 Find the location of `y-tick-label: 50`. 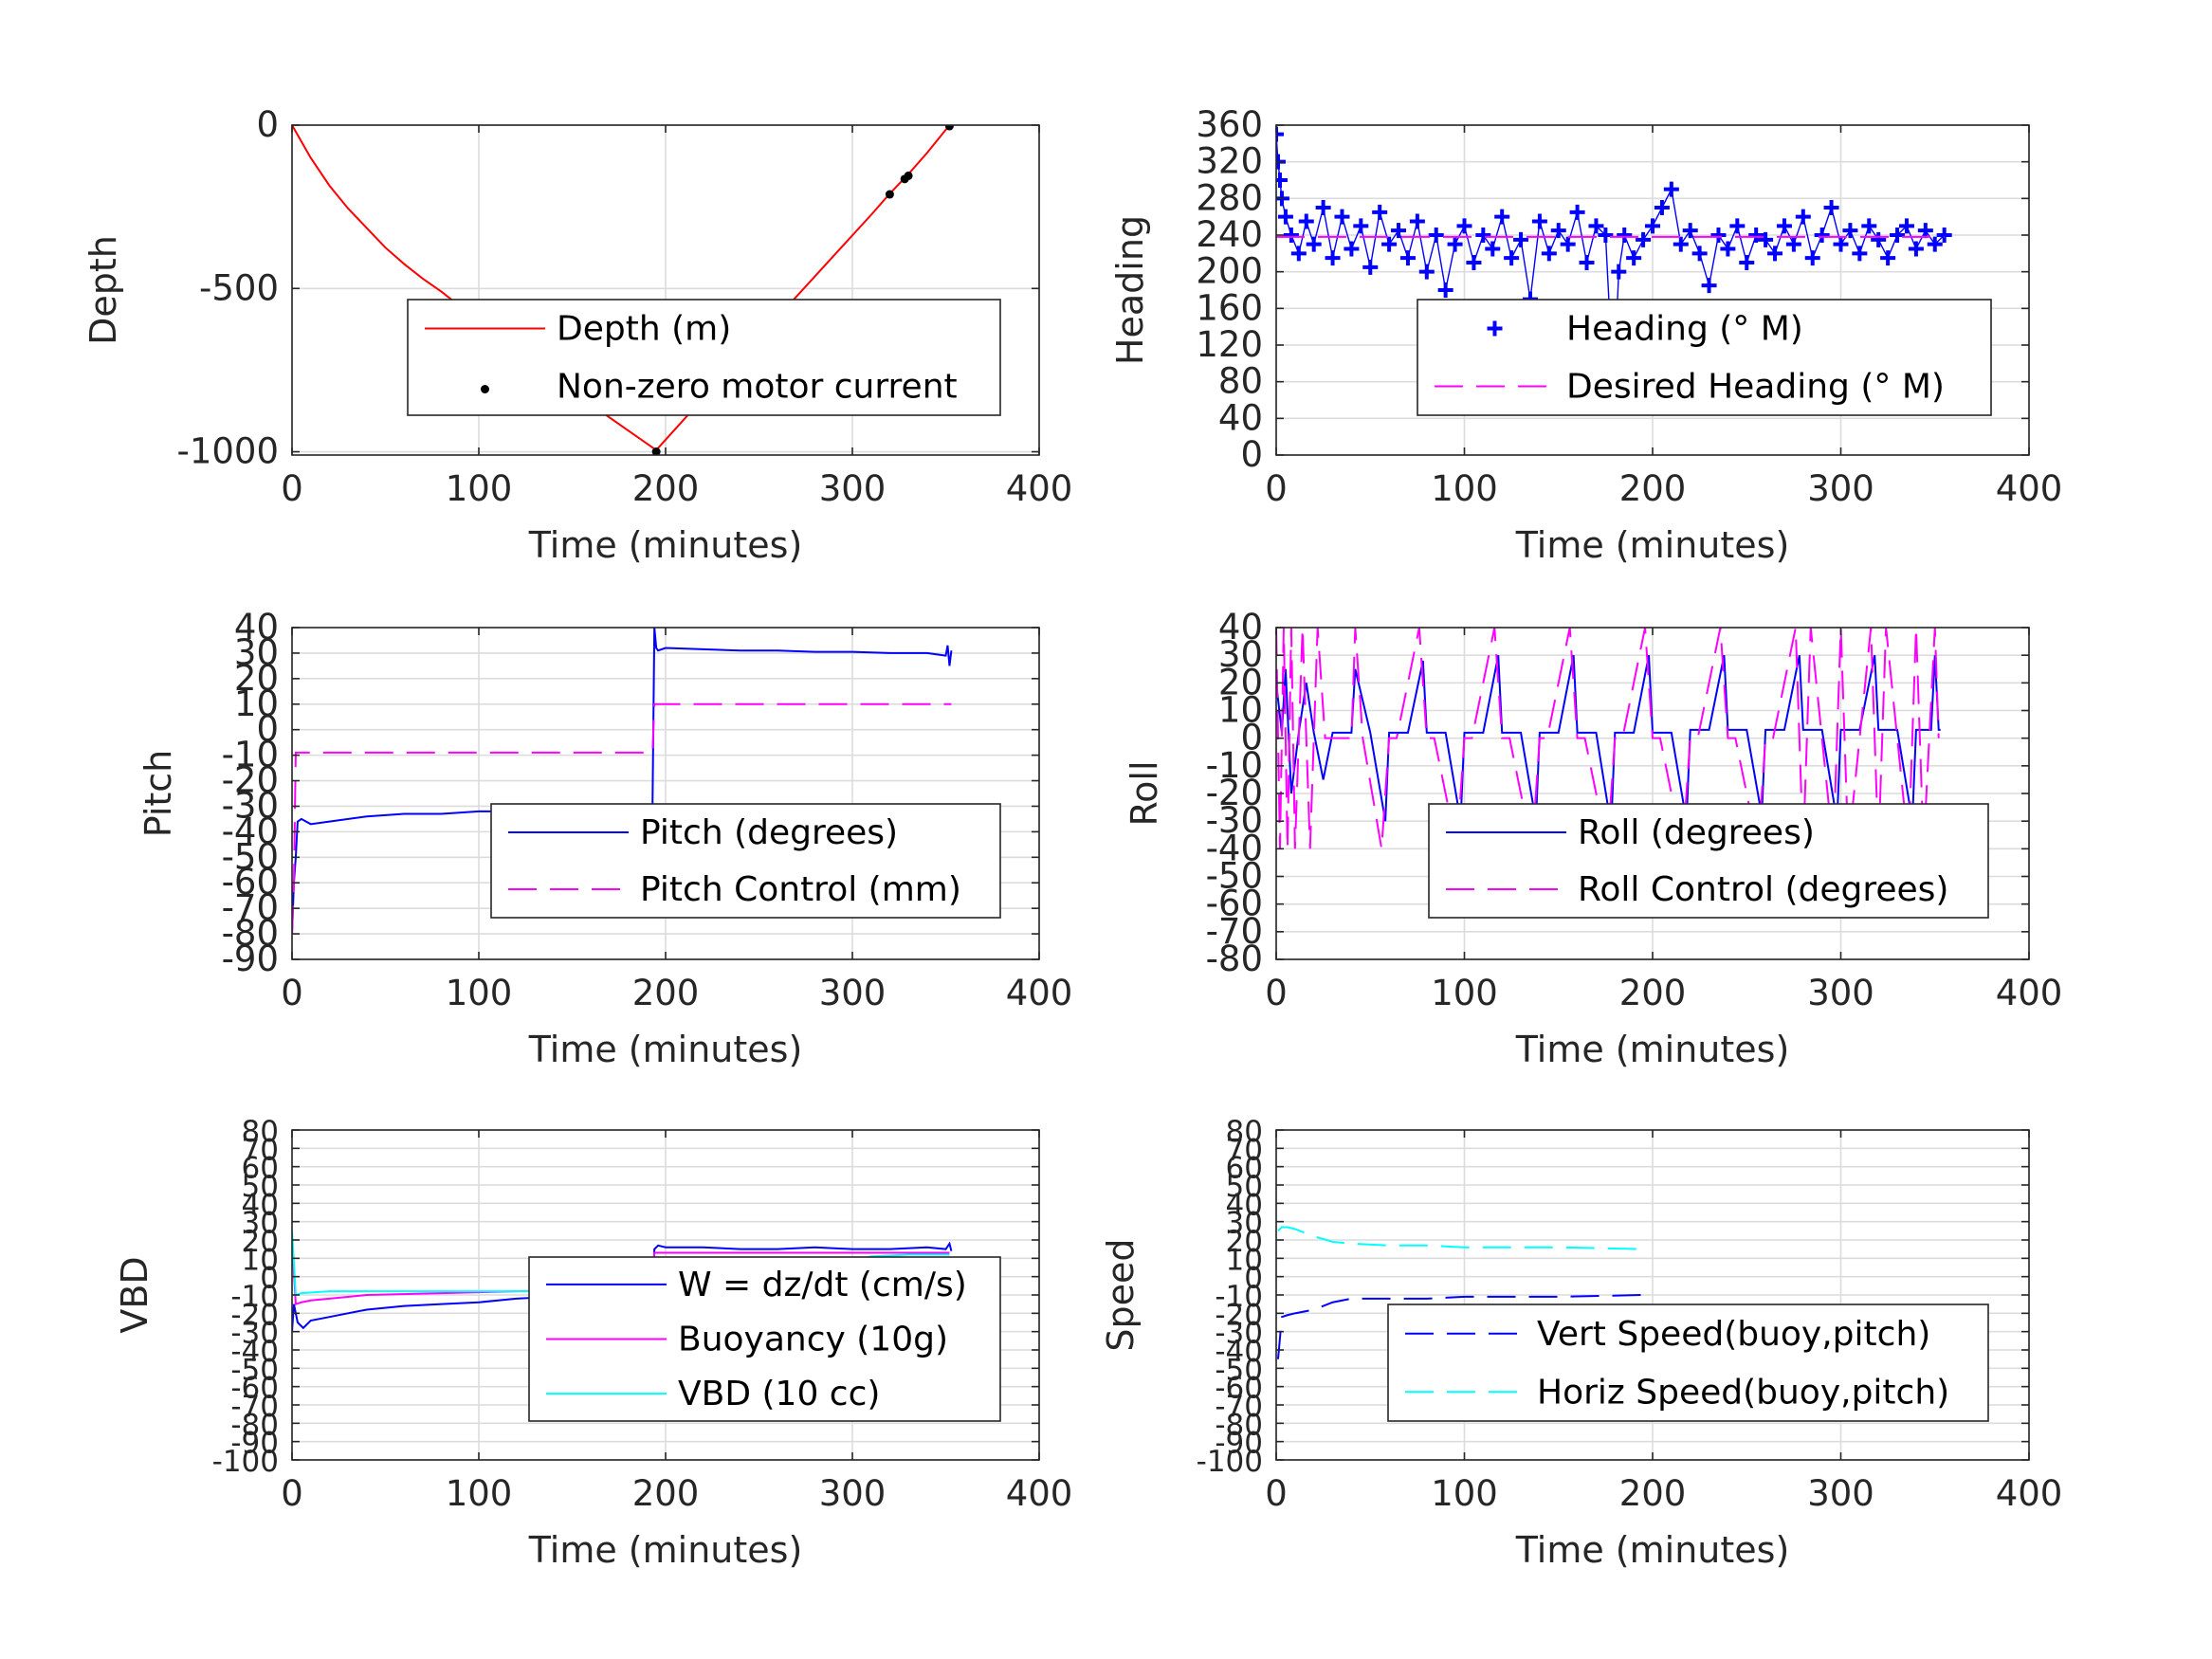

y-tick-label: 50 is located at coordinates (260, 1187).